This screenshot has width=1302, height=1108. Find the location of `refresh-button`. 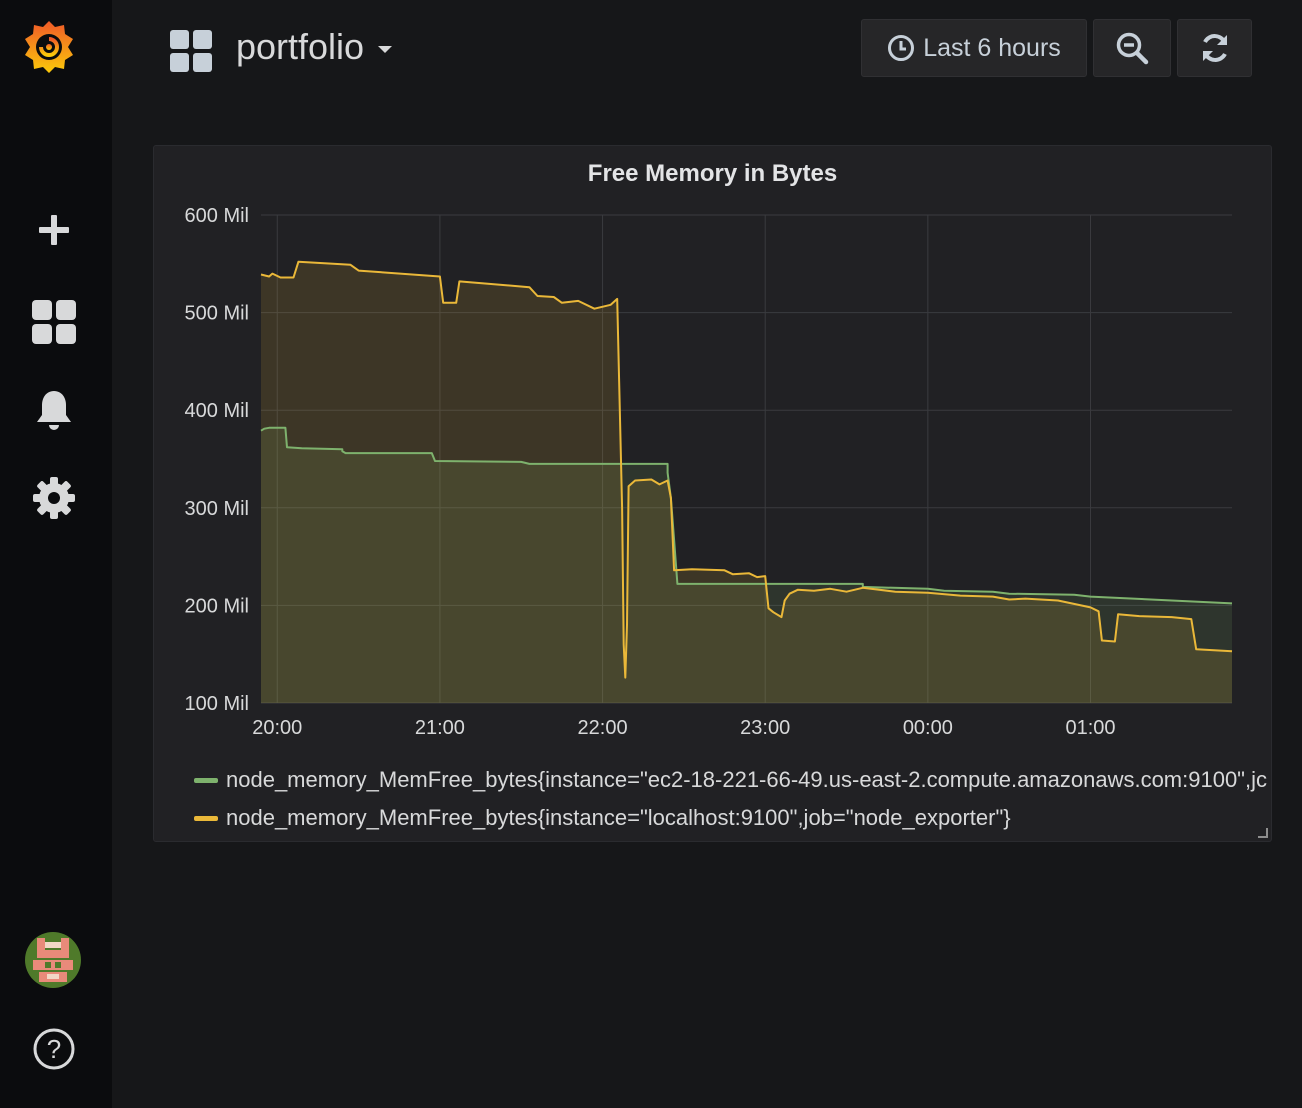

refresh-button is located at coordinates (1214, 48).